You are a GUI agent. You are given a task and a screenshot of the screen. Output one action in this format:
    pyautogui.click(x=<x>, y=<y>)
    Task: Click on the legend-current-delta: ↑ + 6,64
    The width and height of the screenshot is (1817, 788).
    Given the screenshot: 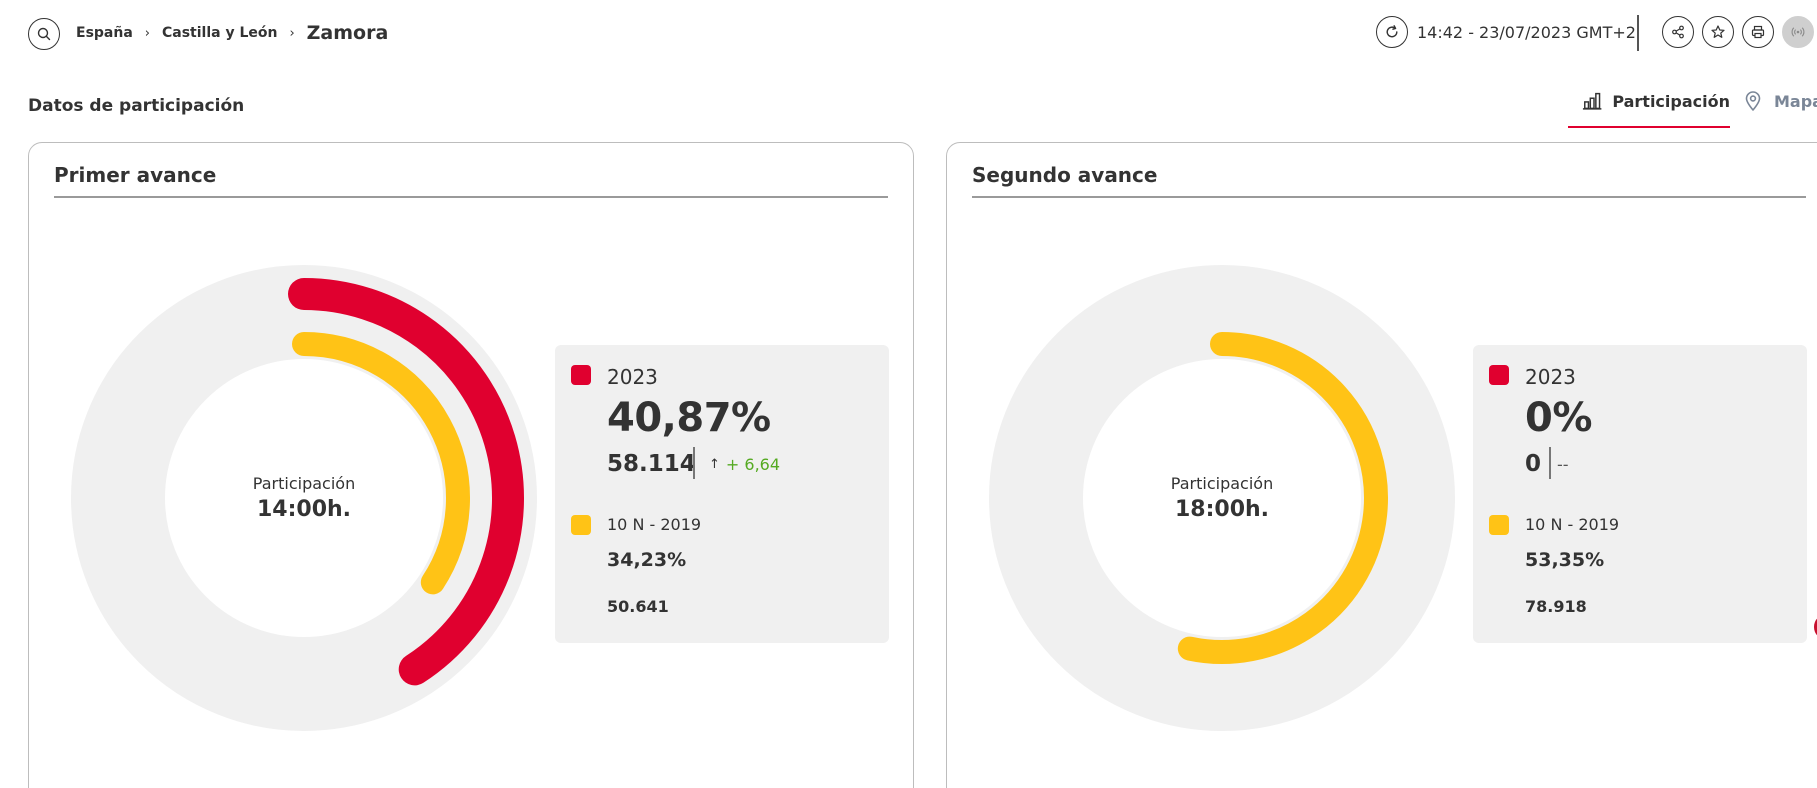 What is the action you would take?
    pyautogui.click(x=744, y=464)
    